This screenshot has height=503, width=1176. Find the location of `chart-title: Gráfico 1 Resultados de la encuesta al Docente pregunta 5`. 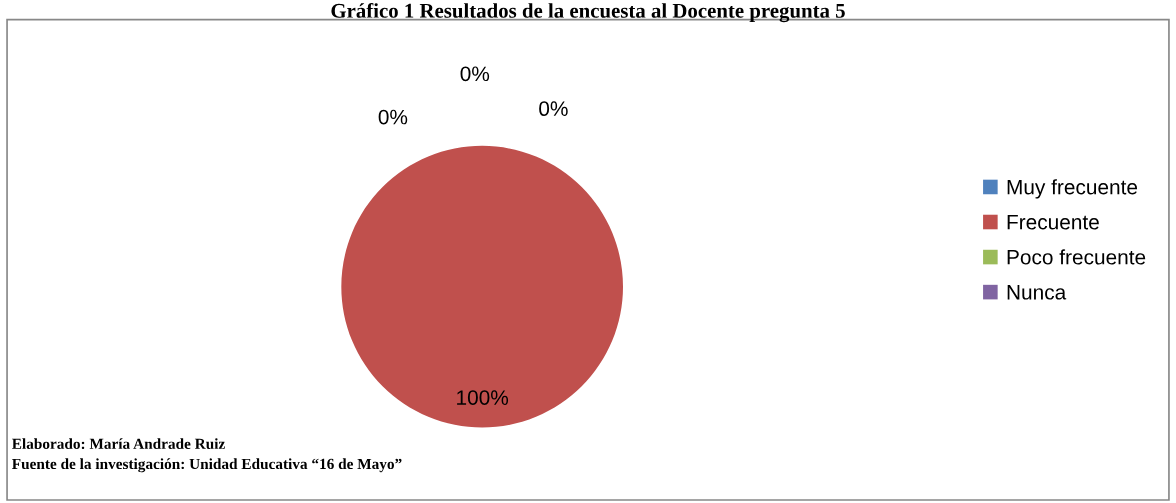

chart-title: Gráfico 1 Resultados de la encuesta al Docente pregunta 5 is located at coordinates (588, 12).